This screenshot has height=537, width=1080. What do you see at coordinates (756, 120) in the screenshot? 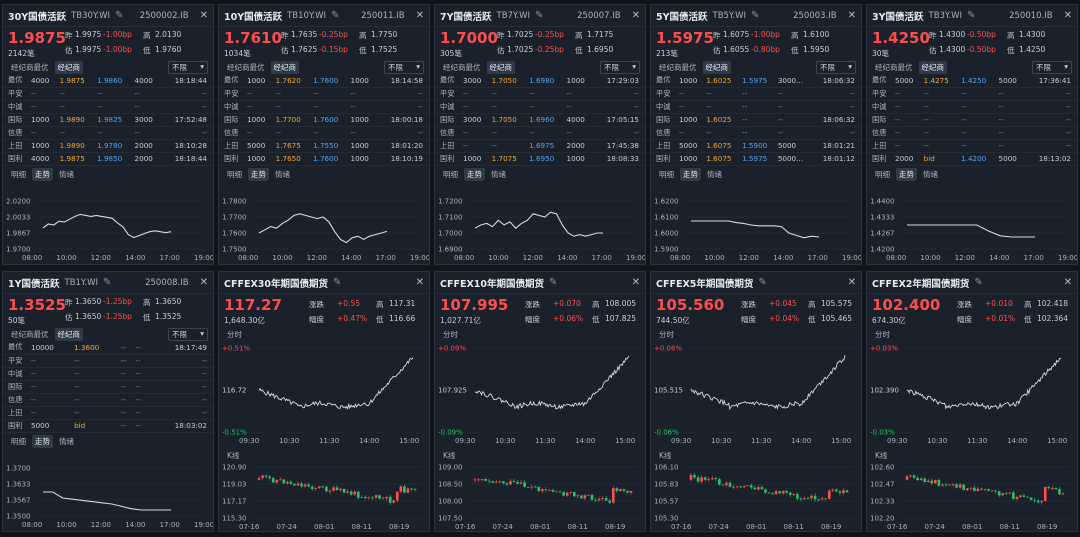
I see `table-row: 国际 1000 1.6025 -- -- 18:06:32` at bounding box center [756, 120].